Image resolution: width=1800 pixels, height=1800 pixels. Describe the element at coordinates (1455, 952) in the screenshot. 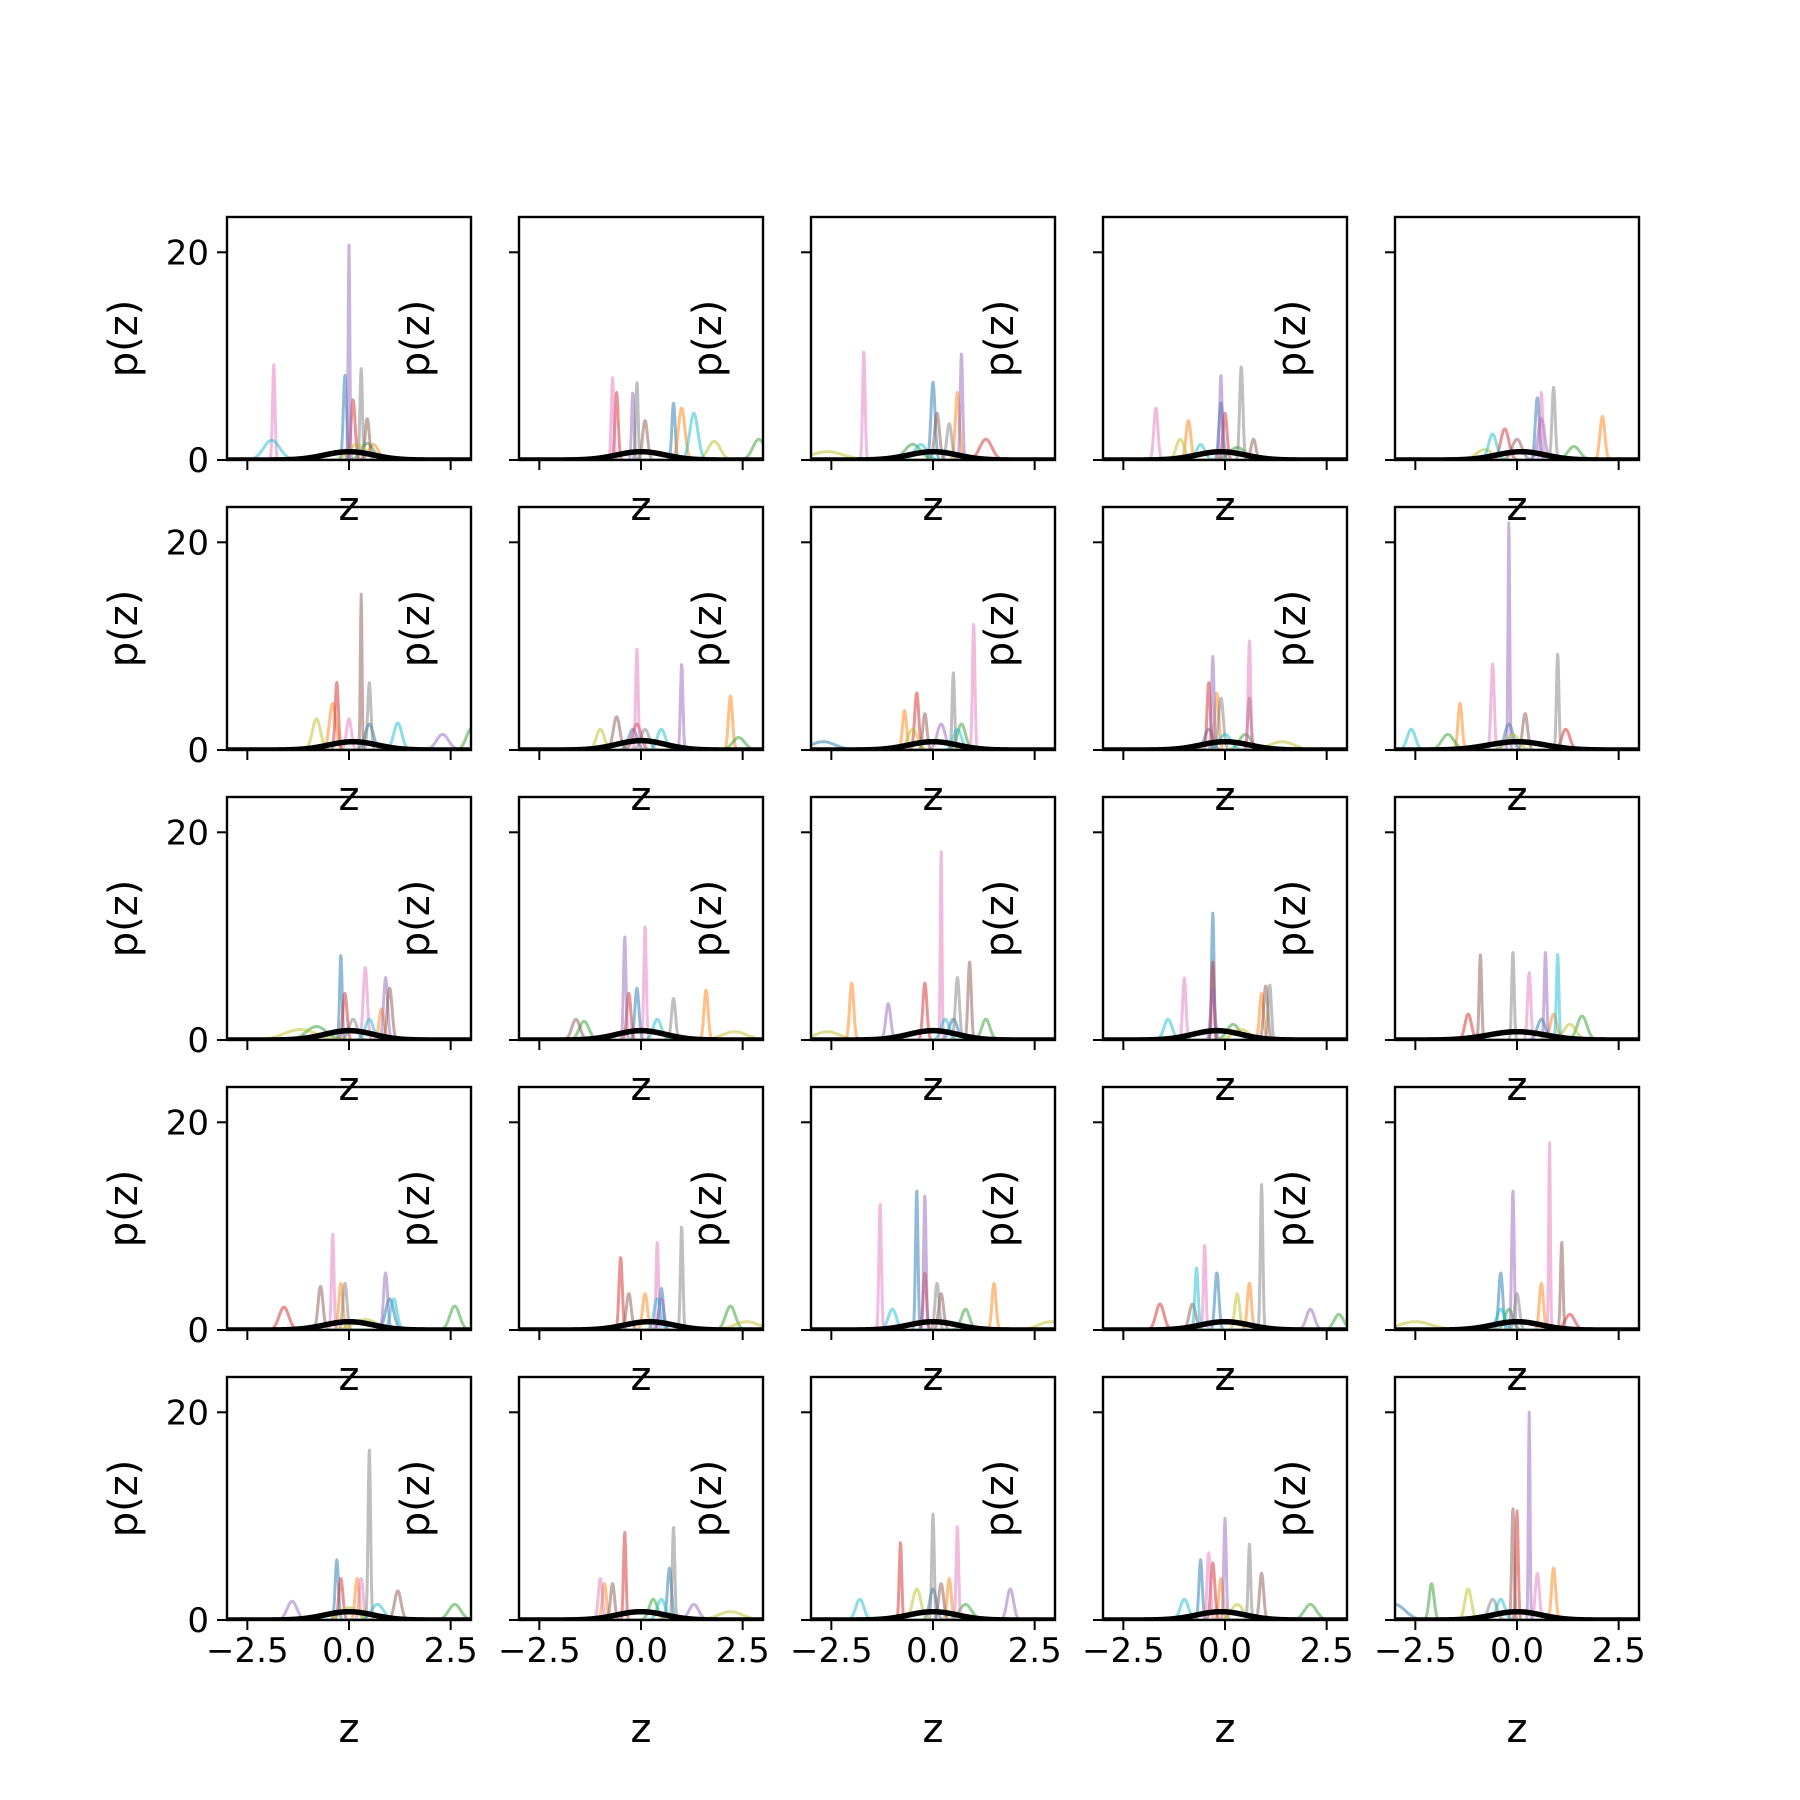

I see `subplot-r2-c4: p(z)z` at that location.